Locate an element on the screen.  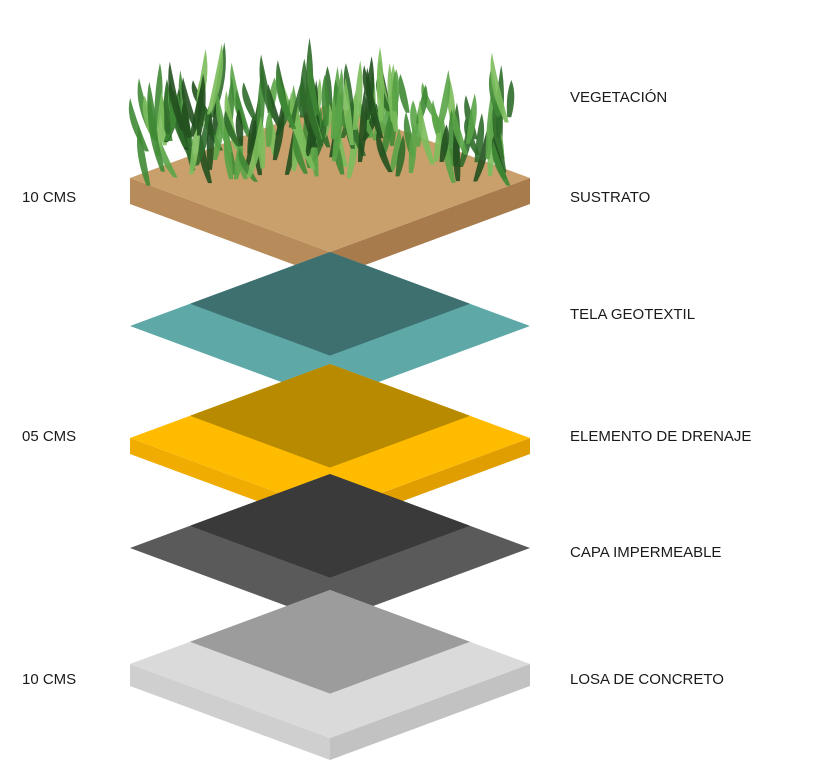
layer-label: CAPA IMPERMEABLE is located at coordinates (645, 552).